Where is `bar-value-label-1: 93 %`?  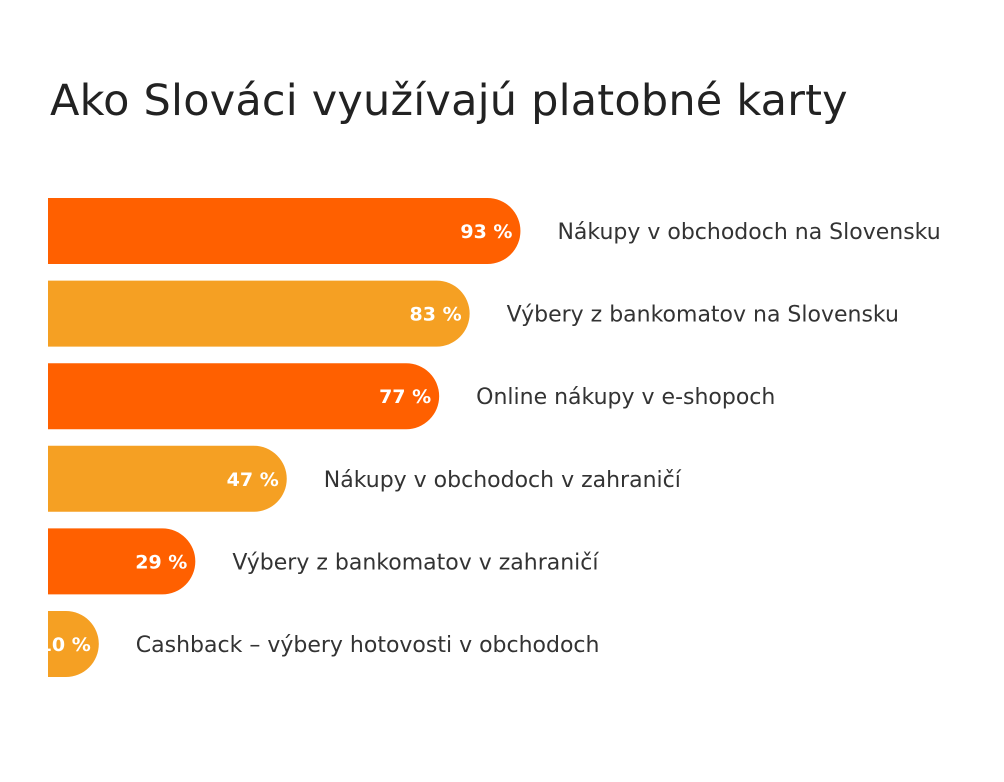 bar-value-label-1: 93 % is located at coordinates (486, 232).